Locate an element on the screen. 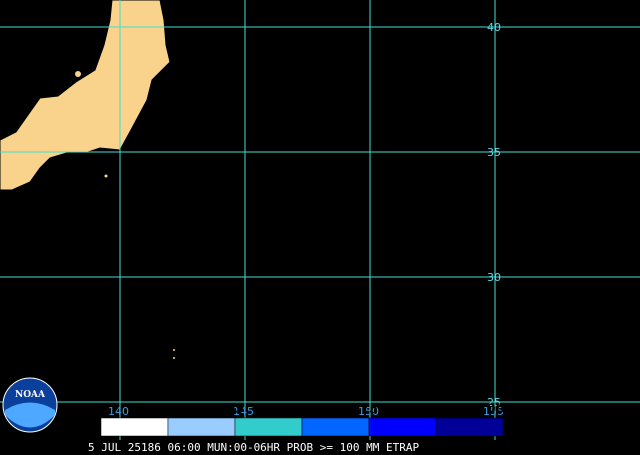  longitude-label: 145 is located at coordinates (243, 411).